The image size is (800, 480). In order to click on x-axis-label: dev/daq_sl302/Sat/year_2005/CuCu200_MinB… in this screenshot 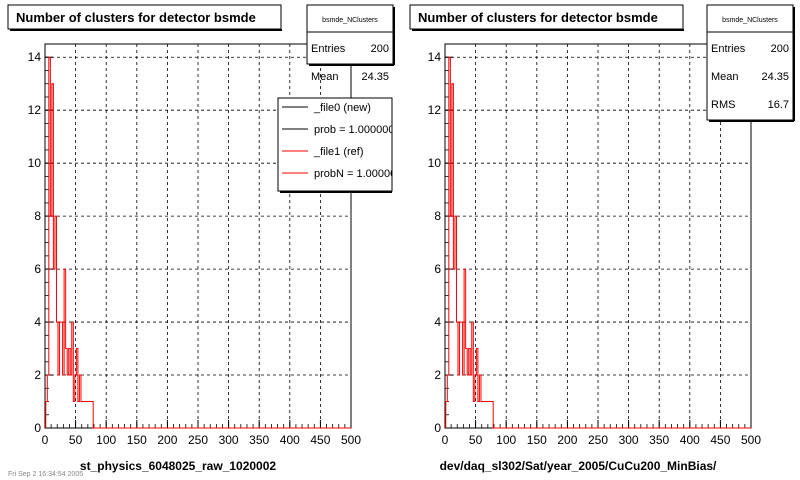, I will do `click(578, 466)`.